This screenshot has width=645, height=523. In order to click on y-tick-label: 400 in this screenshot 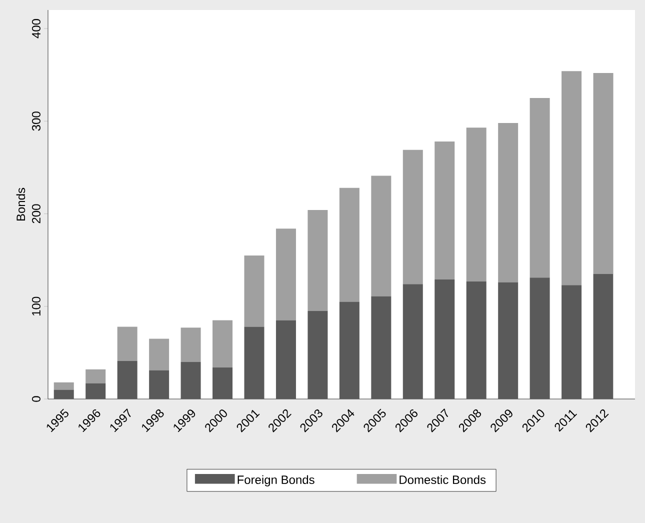, I will do `click(36, 28)`.